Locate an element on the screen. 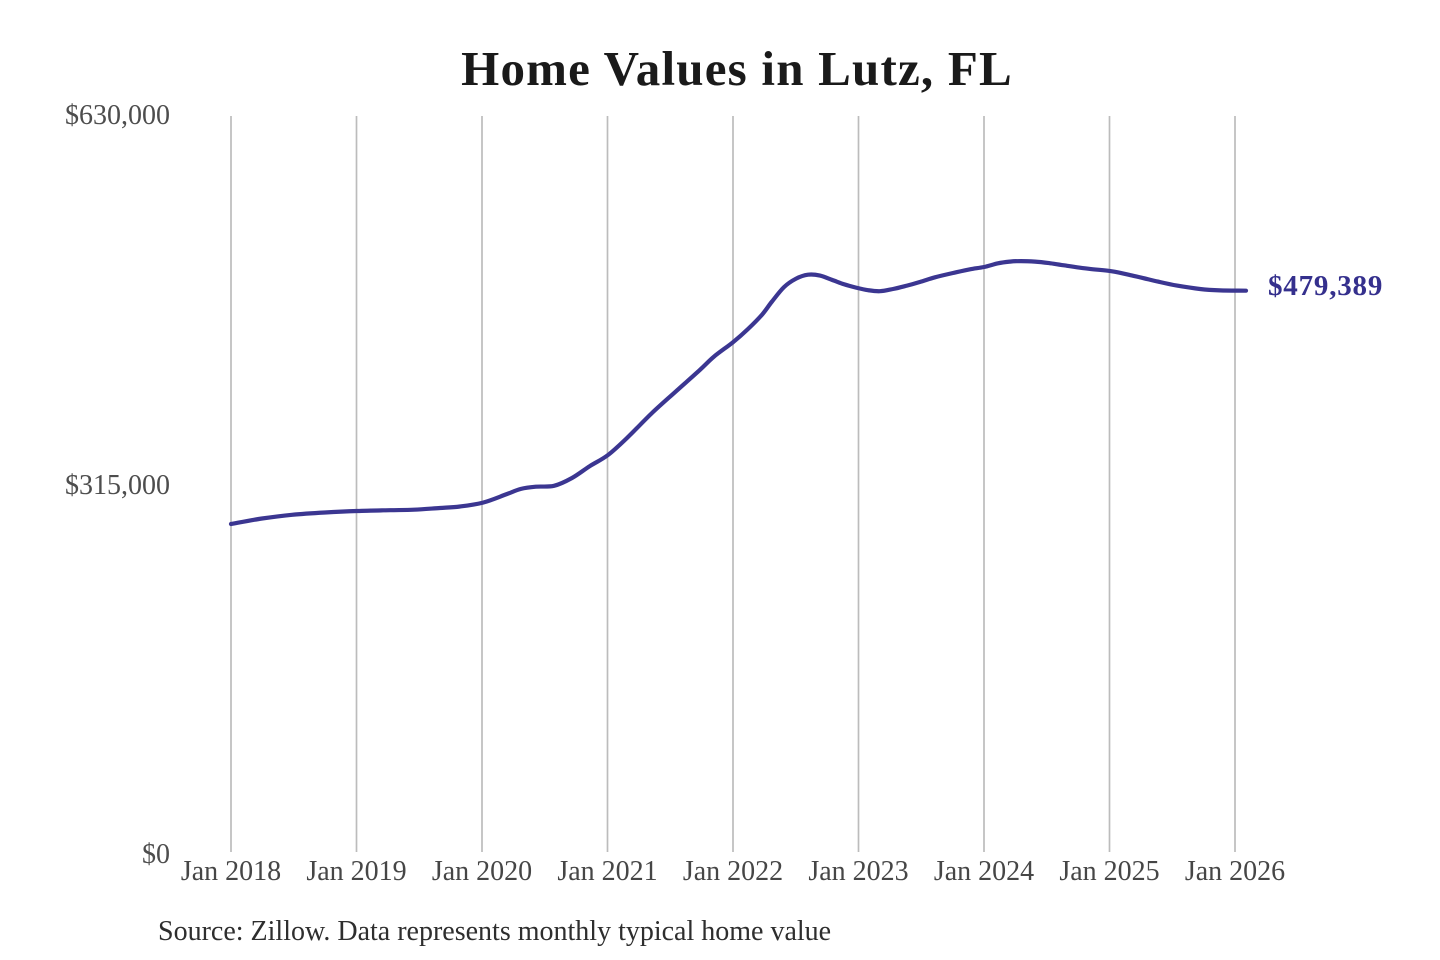  svg-text: Jan 2019 is located at coordinates (356, 871).